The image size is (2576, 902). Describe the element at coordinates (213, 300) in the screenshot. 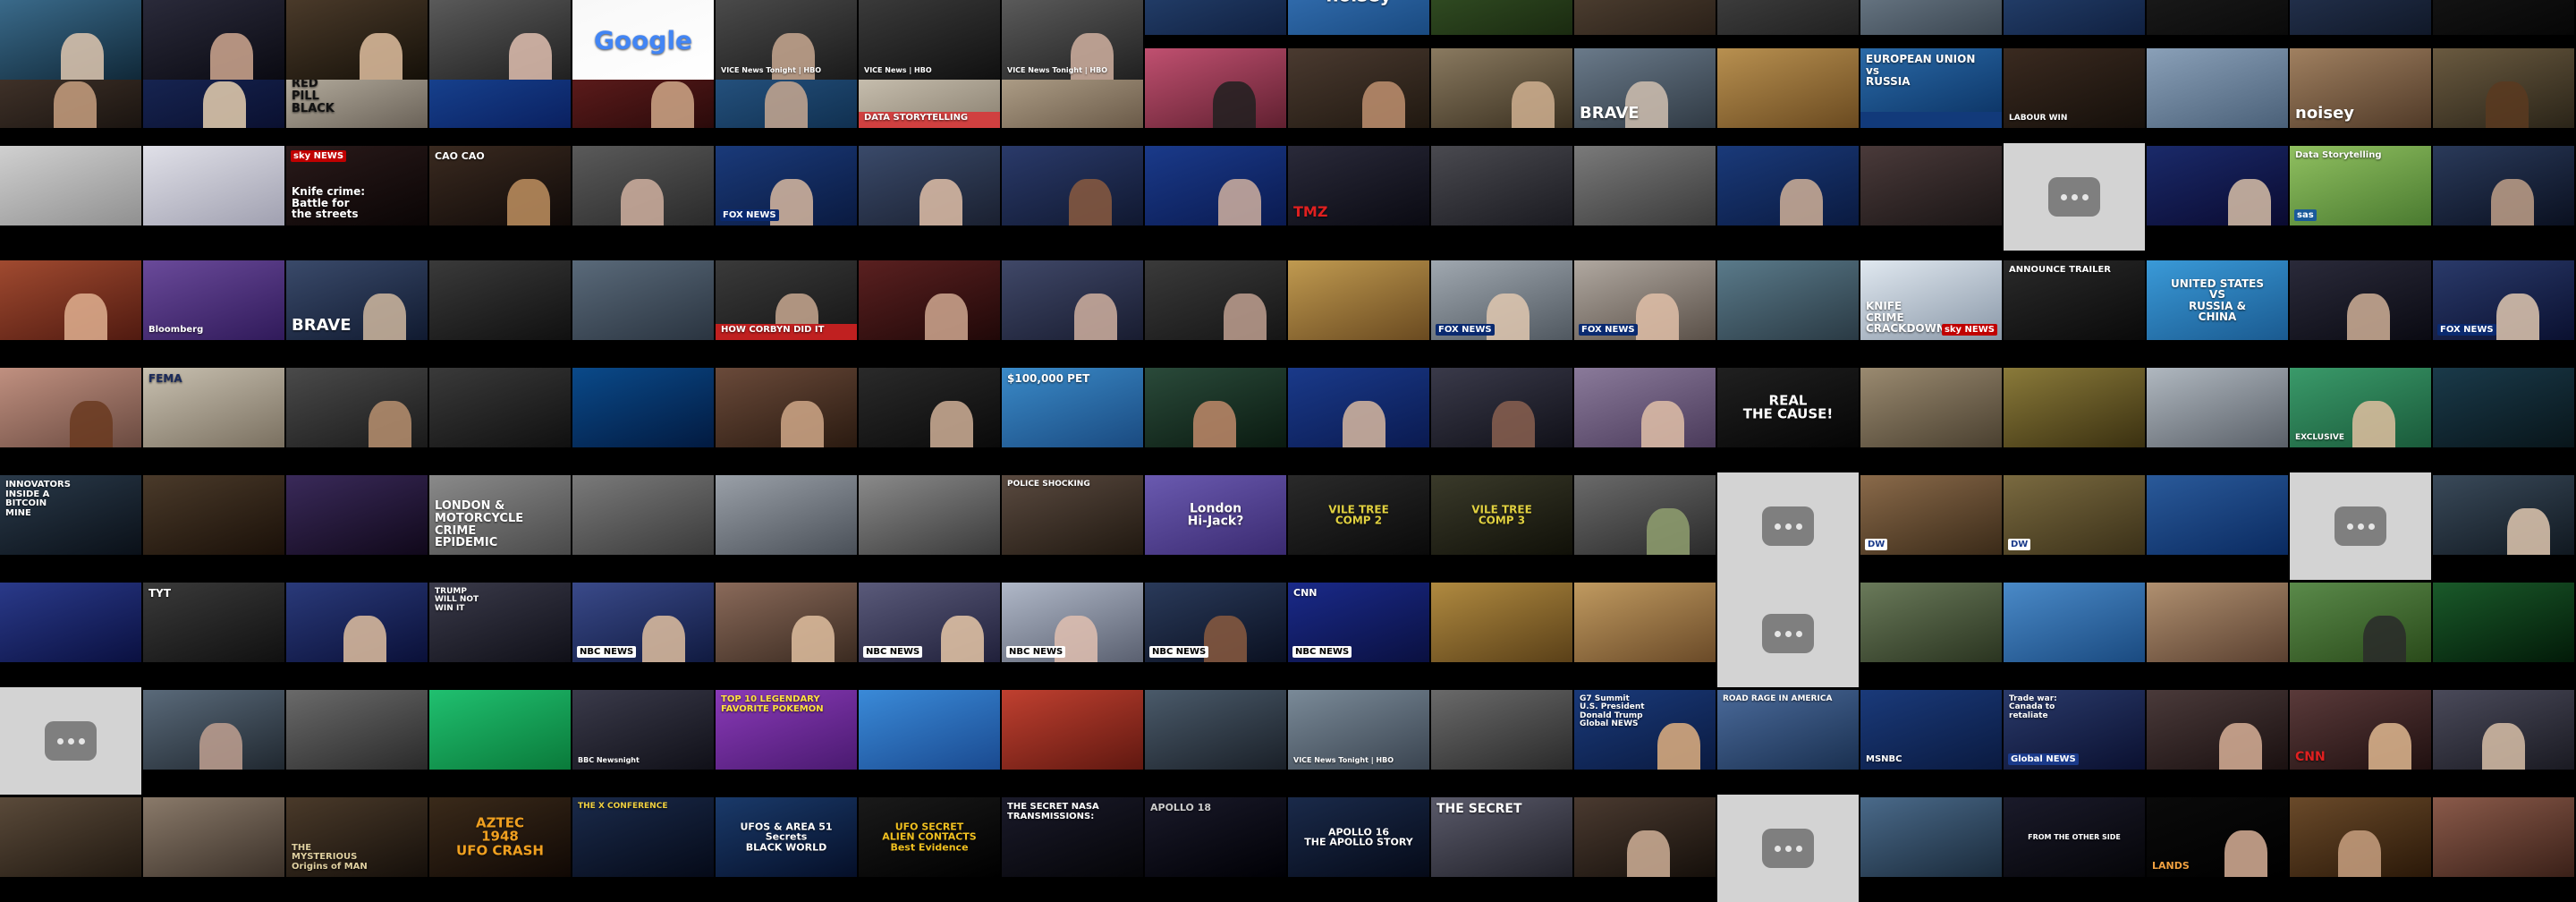

I see `video-thumbnail: Bloomberg` at that location.